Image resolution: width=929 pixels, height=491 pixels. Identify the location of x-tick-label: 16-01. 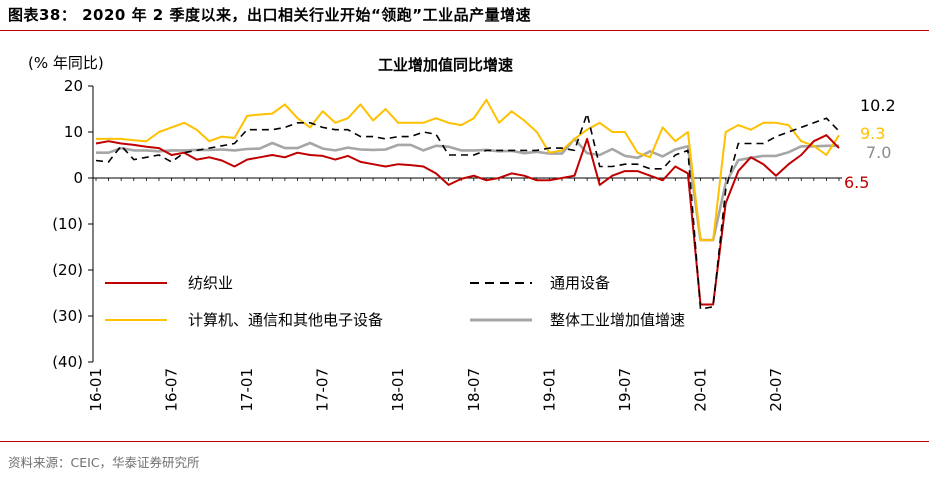
(96, 390).